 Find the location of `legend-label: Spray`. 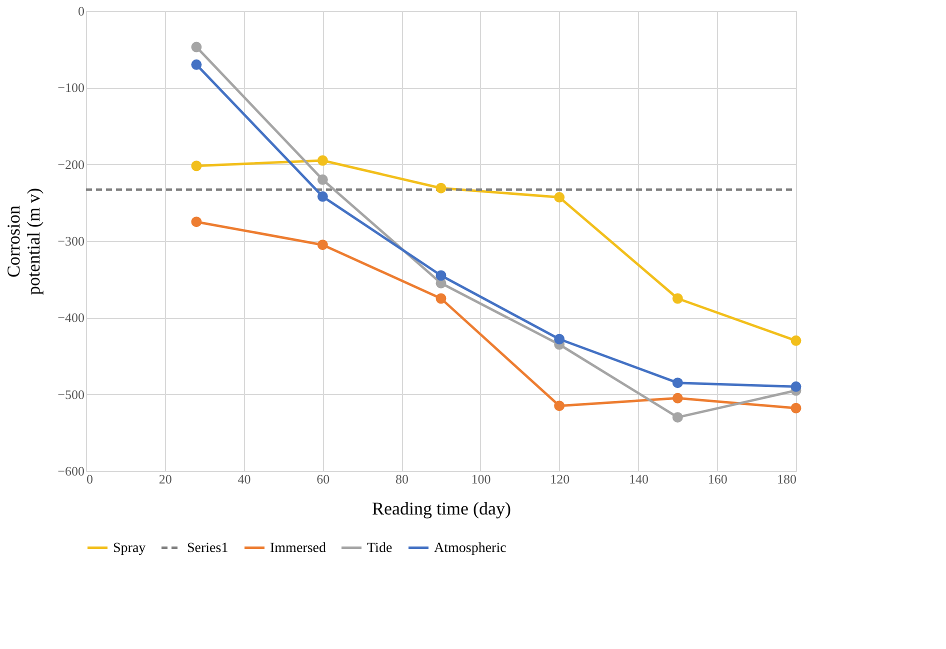

legend-label: Spray is located at coordinates (129, 548).